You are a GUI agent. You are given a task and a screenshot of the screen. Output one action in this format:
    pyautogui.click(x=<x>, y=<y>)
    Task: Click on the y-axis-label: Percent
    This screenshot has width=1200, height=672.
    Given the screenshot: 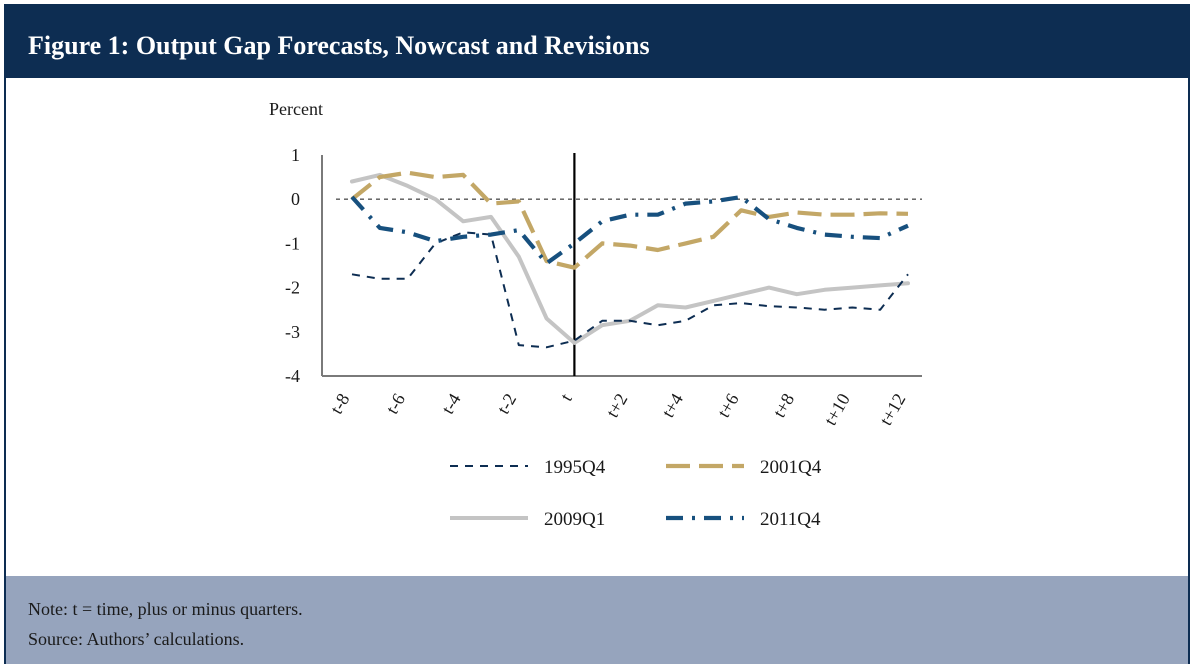 What is the action you would take?
    pyautogui.click(x=296, y=109)
    